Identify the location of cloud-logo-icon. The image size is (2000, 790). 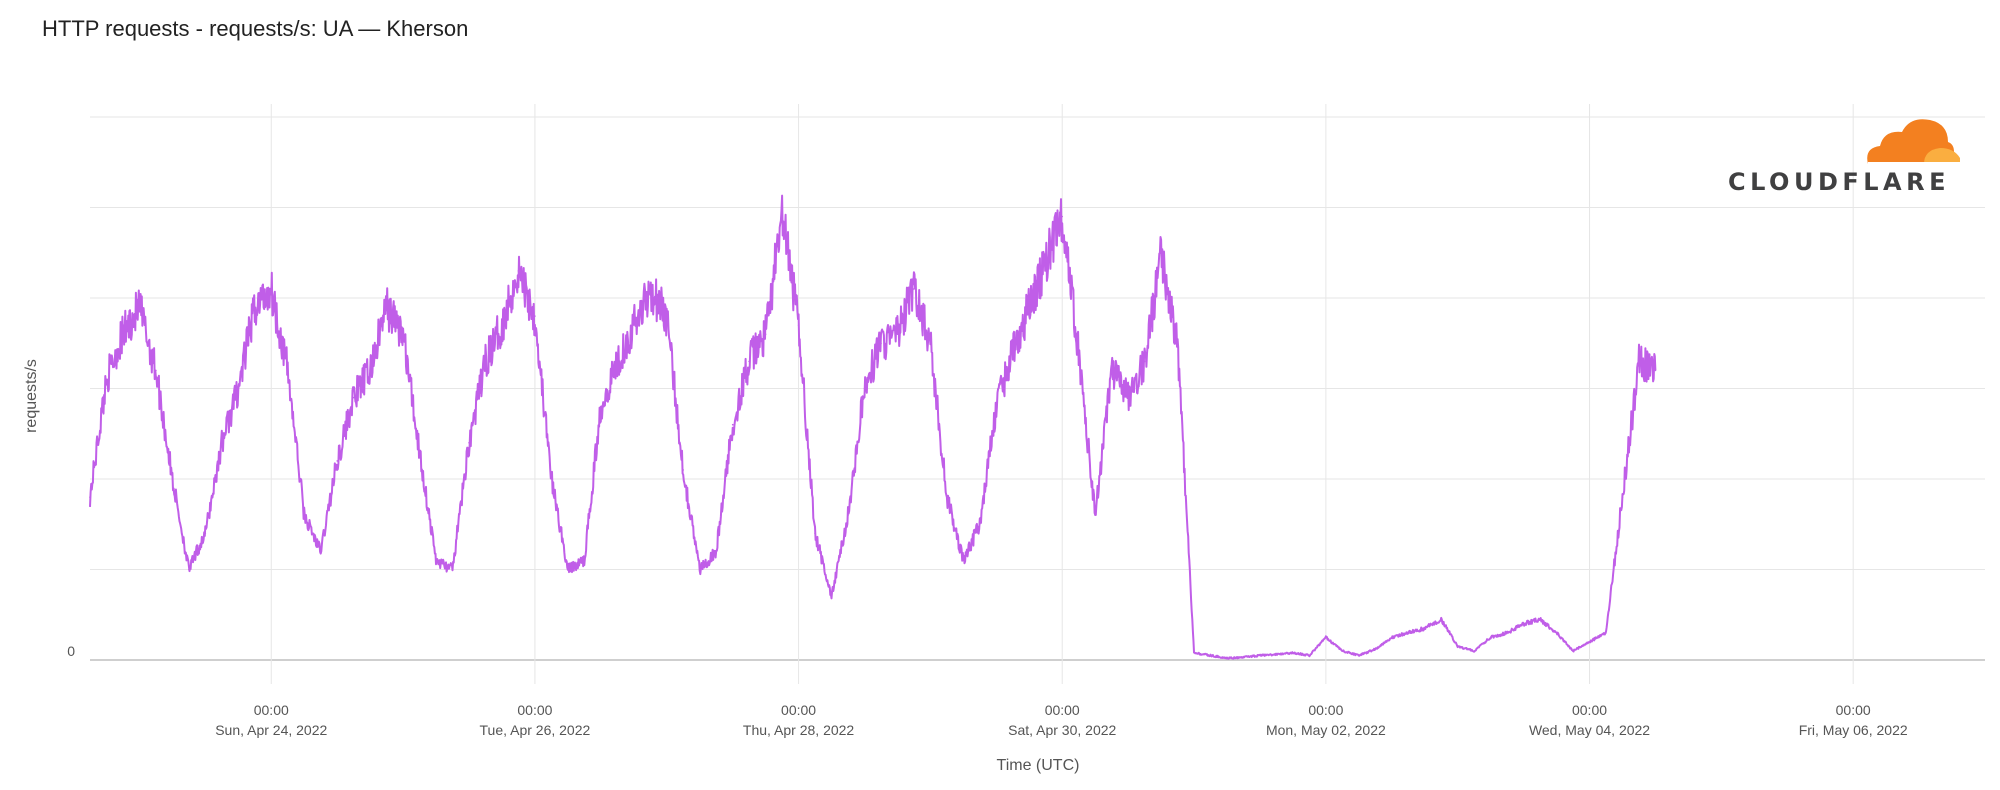
(1913, 142).